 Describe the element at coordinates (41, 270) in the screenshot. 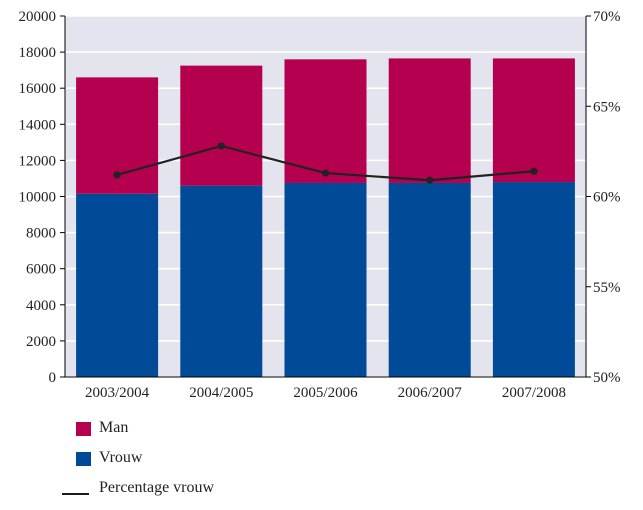

I see `y-tick-label: 6000` at that location.